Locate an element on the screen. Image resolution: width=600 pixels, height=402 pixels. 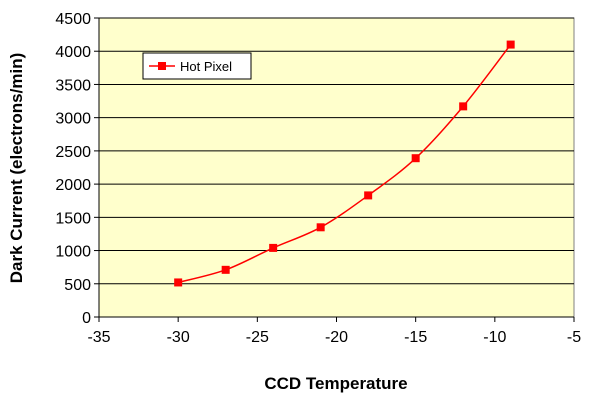
x-axis-title: CCD Temperature is located at coordinates (335, 383).